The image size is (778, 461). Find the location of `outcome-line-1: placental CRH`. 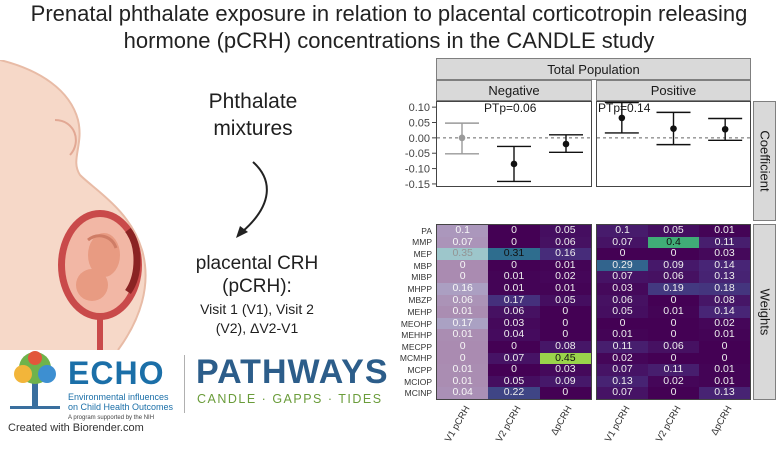

outcome-line-1: placental CRH is located at coordinates (257, 263).